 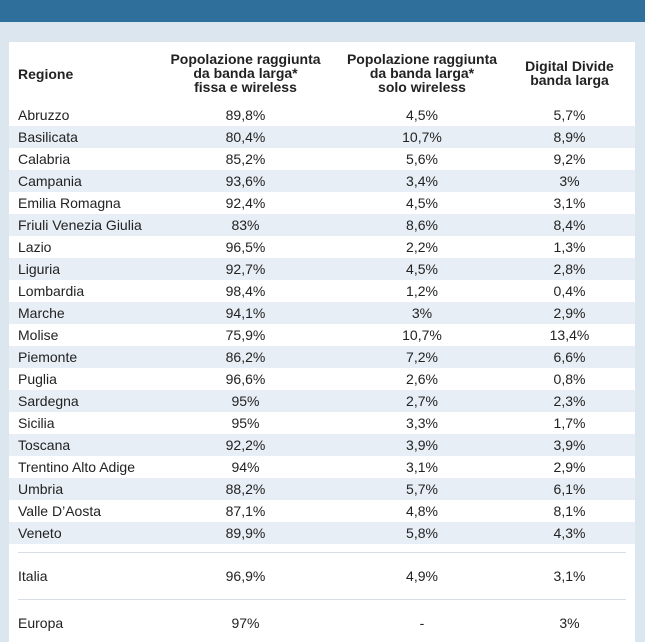 I want to click on header-region: Regione, so click(x=46, y=74).